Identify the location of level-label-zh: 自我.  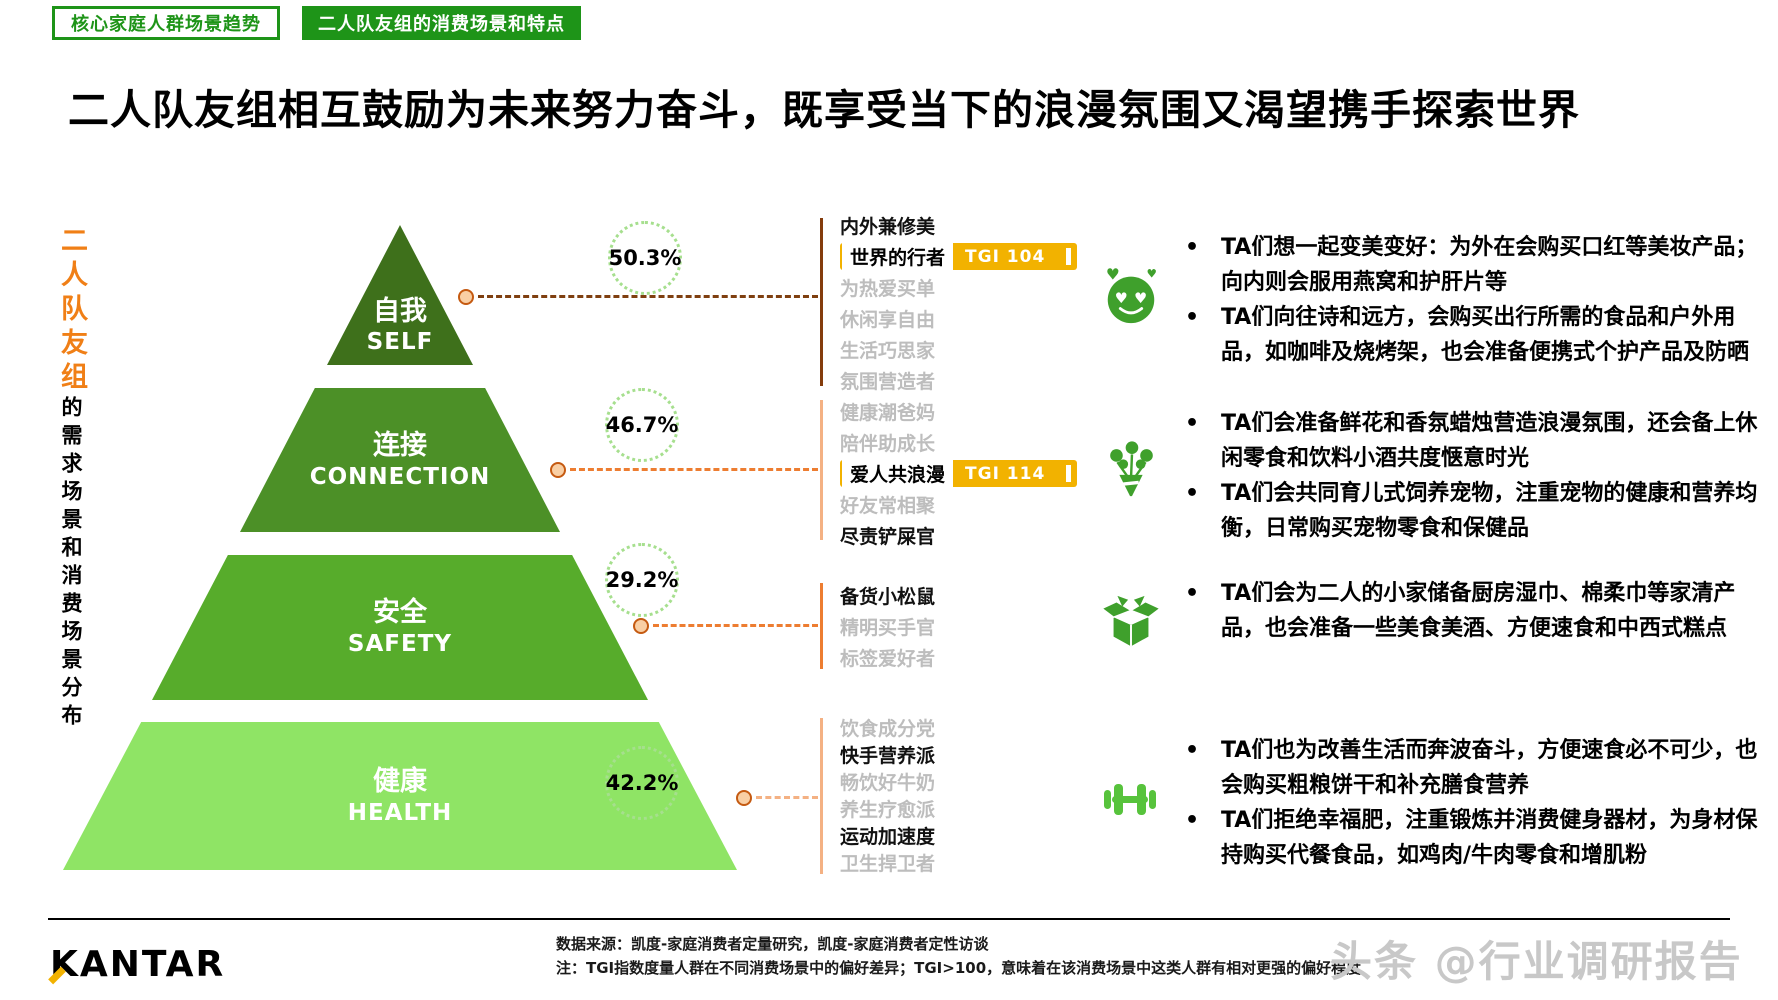
(400, 311).